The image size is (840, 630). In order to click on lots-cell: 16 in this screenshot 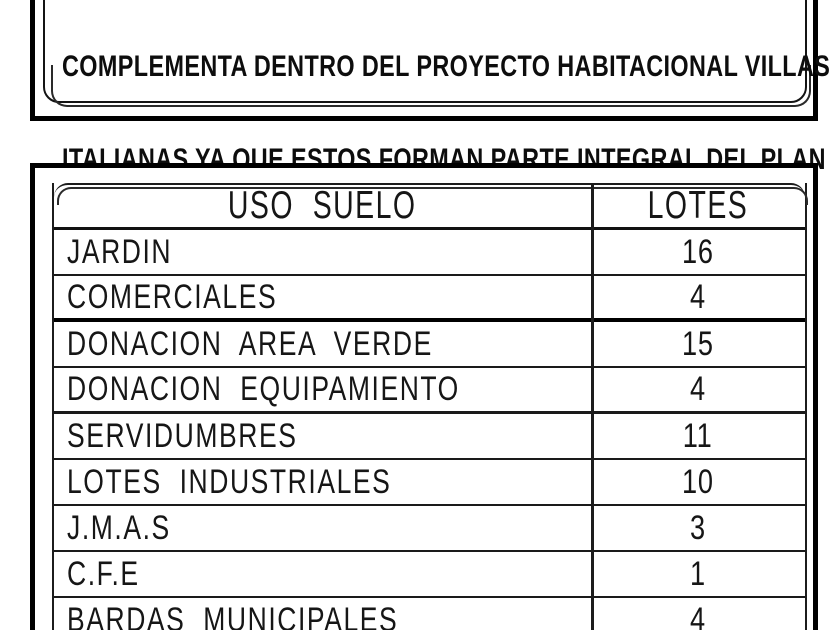, I will do `click(698, 251)`.